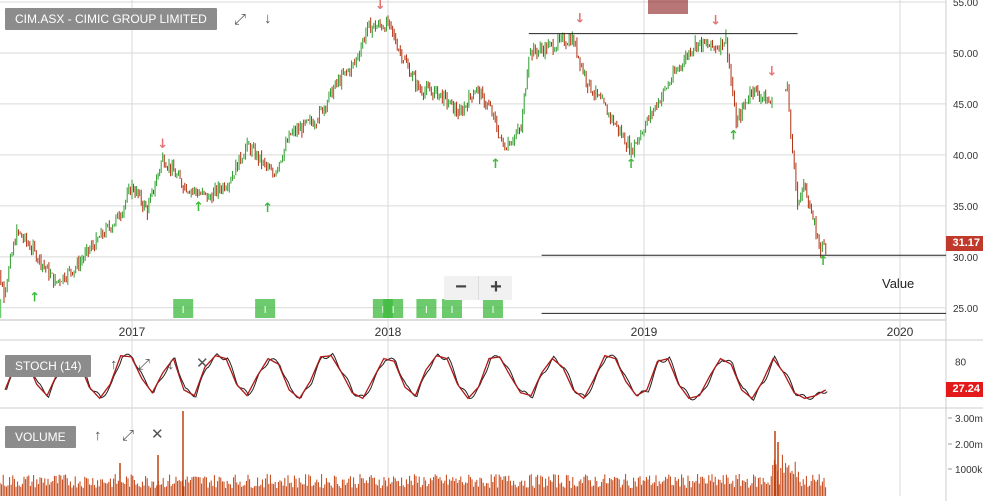 The width and height of the screenshot is (983, 501). What do you see at coordinates (965, 156) in the screenshot?
I see `price-tick-label: 40.00` at bounding box center [965, 156].